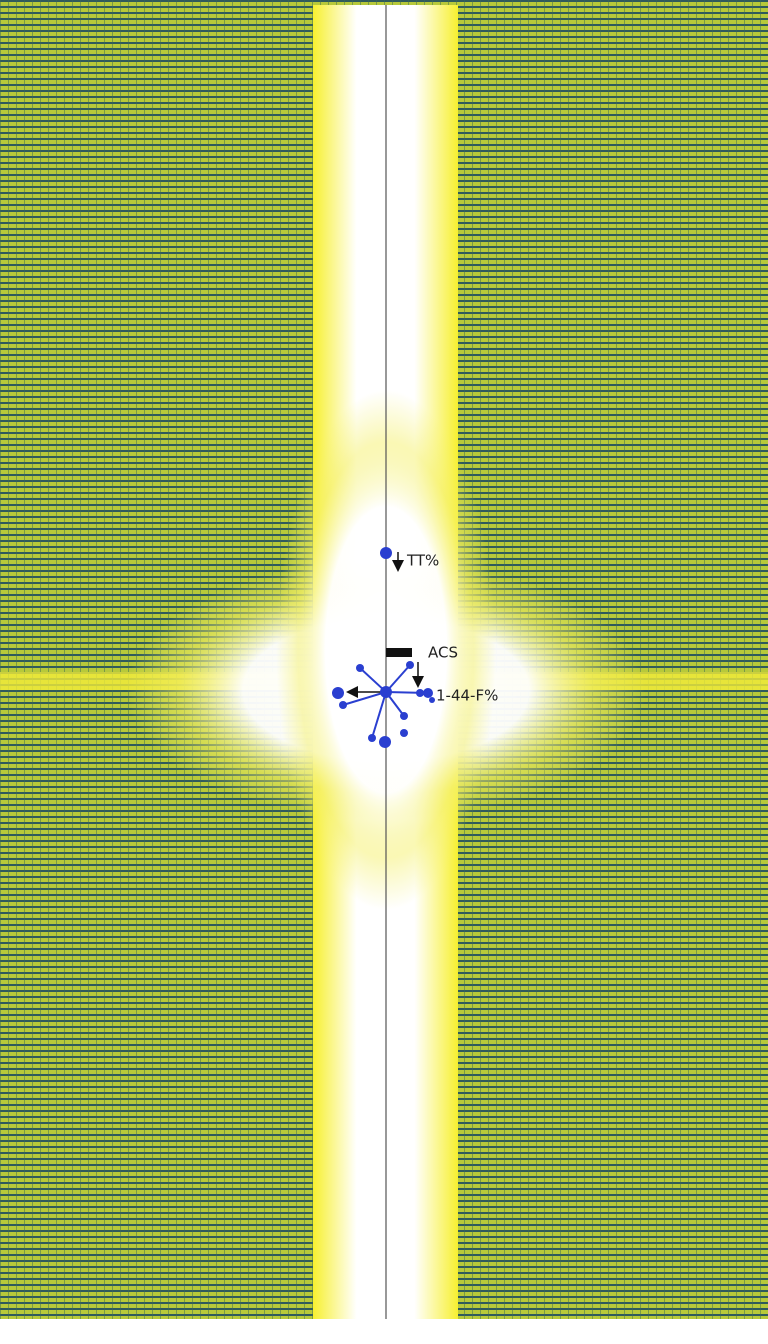 The height and width of the screenshot is (1344, 768). Describe the element at coordinates (422, 561) in the screenshot. I see `label-top: TT%` at that location.